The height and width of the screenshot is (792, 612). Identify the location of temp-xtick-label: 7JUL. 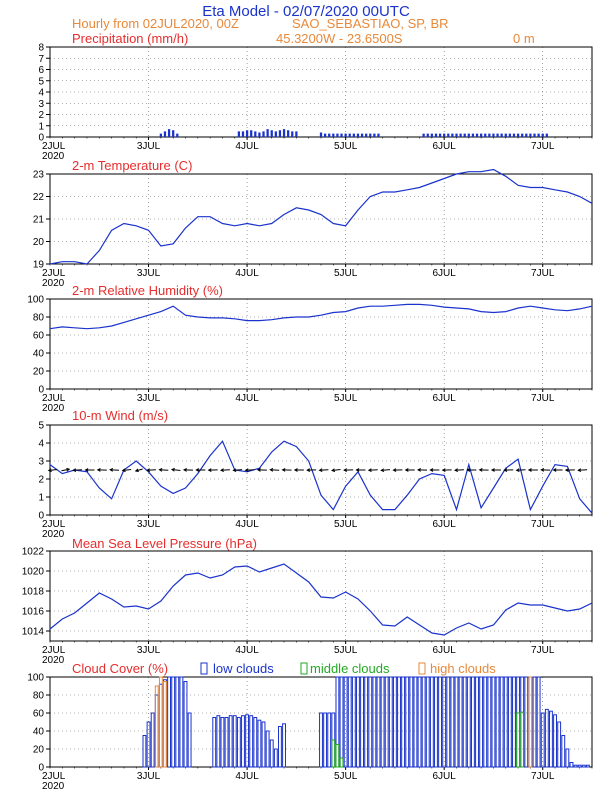
(543, 273).